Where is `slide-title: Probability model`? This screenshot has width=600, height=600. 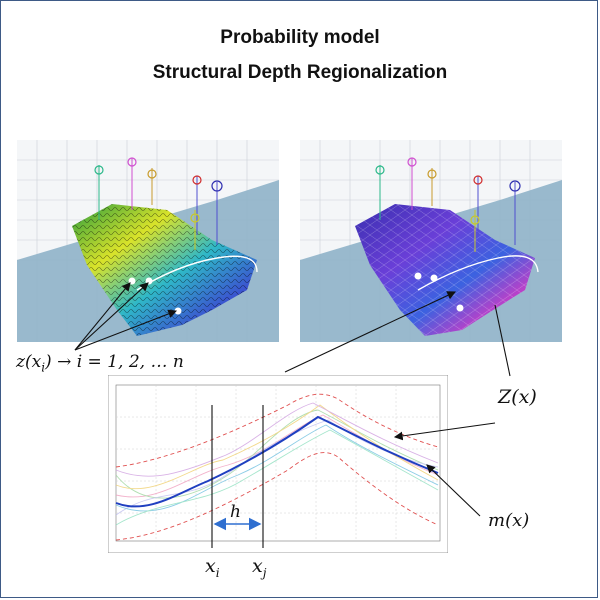 slide-title: Probability model is located at coordinates (300, 37).